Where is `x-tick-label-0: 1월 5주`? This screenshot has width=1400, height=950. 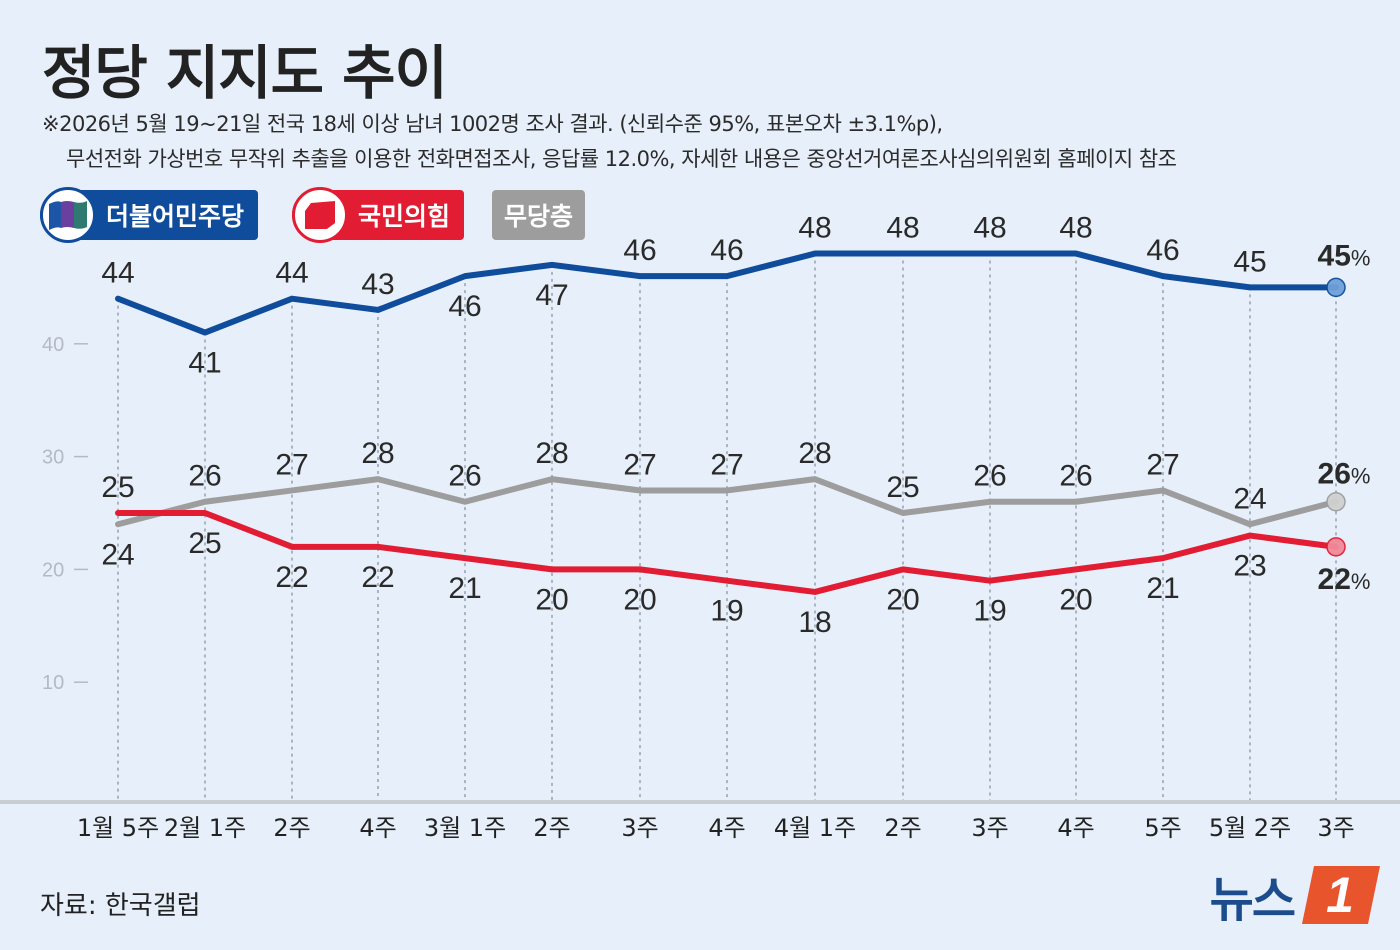
x-tick-label-0: 1월 5주 is located at coordinates (118, 828).